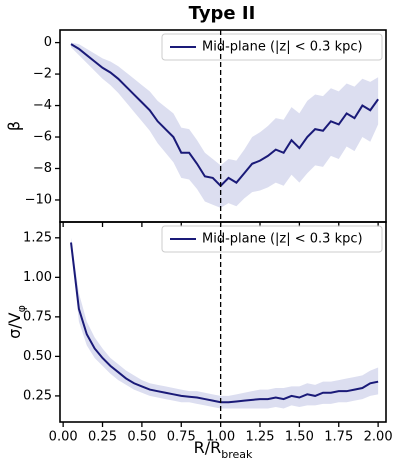  What do you see at coordinates (237, 454) in the screenshot?
I see `x-axis-label-sub: break` at bounding box center [237, 454].